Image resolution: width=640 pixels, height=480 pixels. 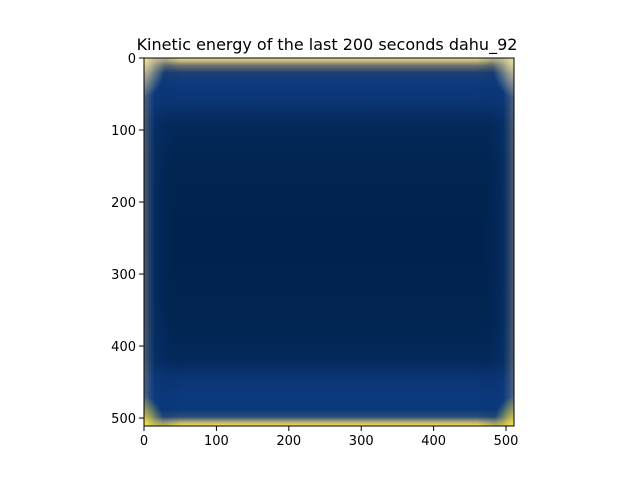 What do you see at coordinates (216, 441) in the screenshot?
I see `x-tick-label: 100` at bounding box center [216, 441].